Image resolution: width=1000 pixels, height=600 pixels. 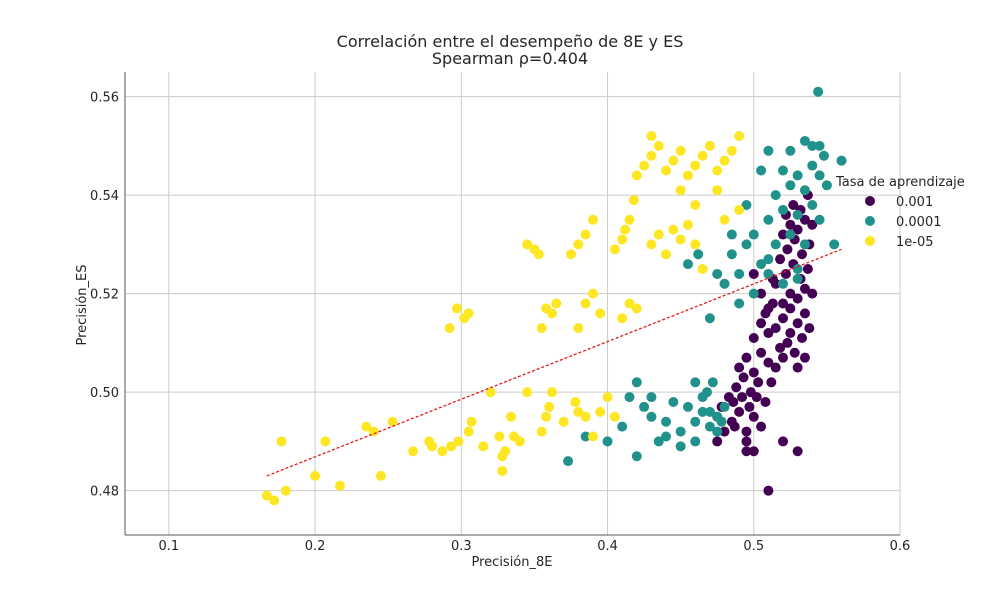 What do you see at coordinates (919, 222) in the screenshot?
I see `legend-label-00001: 0.0001` at bounding box center [919, 222].